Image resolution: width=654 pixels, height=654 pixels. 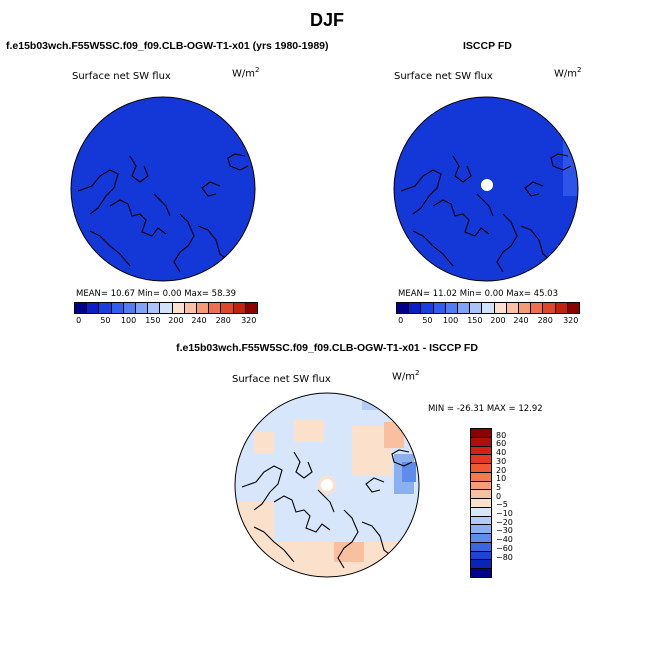 What do you see at coordinates (504, 514) in the screenshot?
I see `colorbar-tick-label: −10` at bounding box center [504, 514].